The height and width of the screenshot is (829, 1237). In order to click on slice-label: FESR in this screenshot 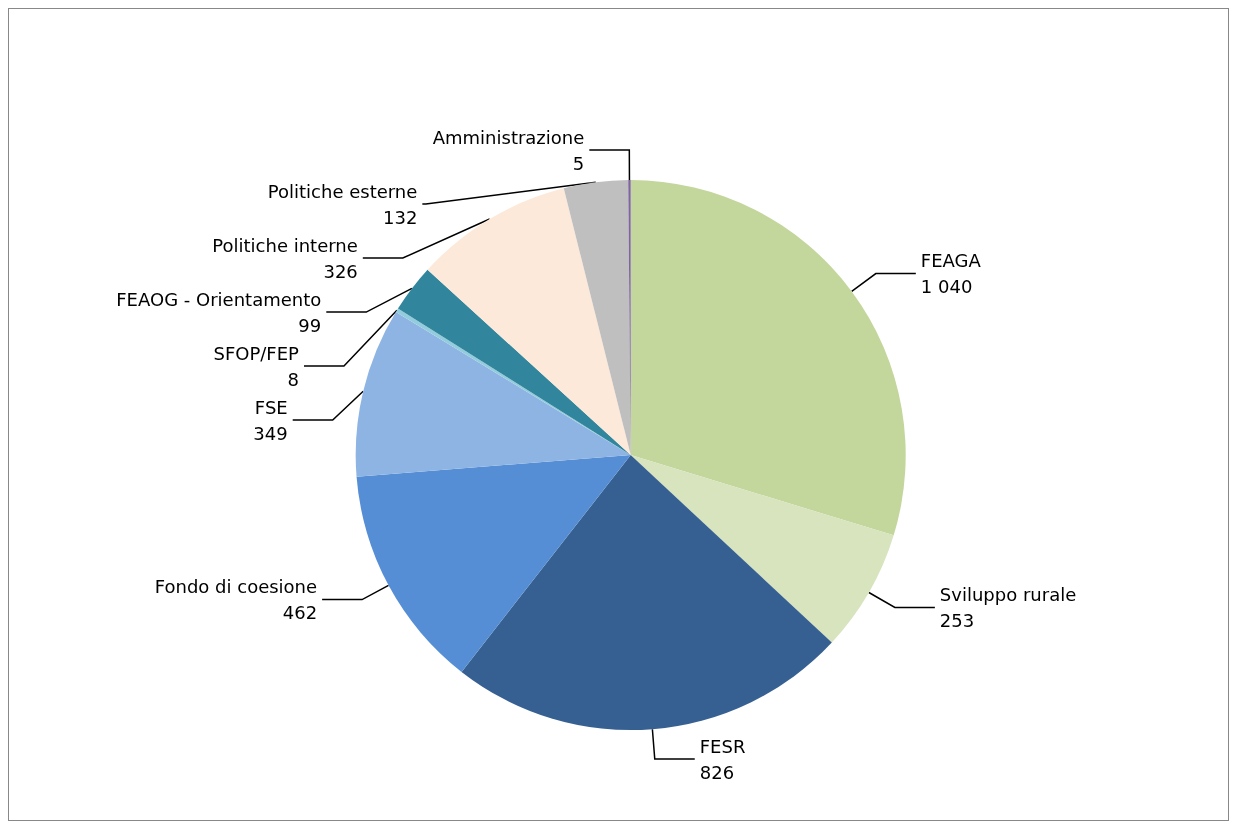, I will do `click(722, 746)`.